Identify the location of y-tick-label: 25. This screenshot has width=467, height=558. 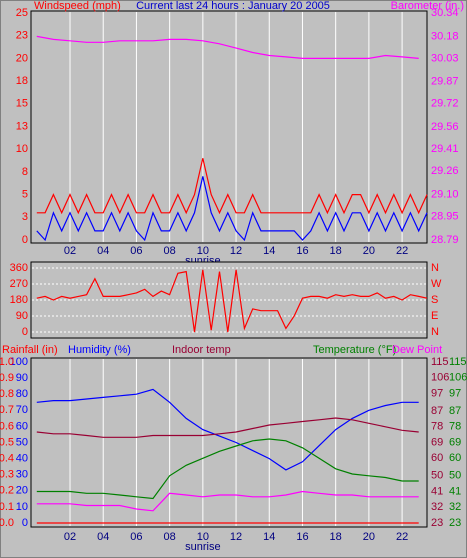
(22, 13).